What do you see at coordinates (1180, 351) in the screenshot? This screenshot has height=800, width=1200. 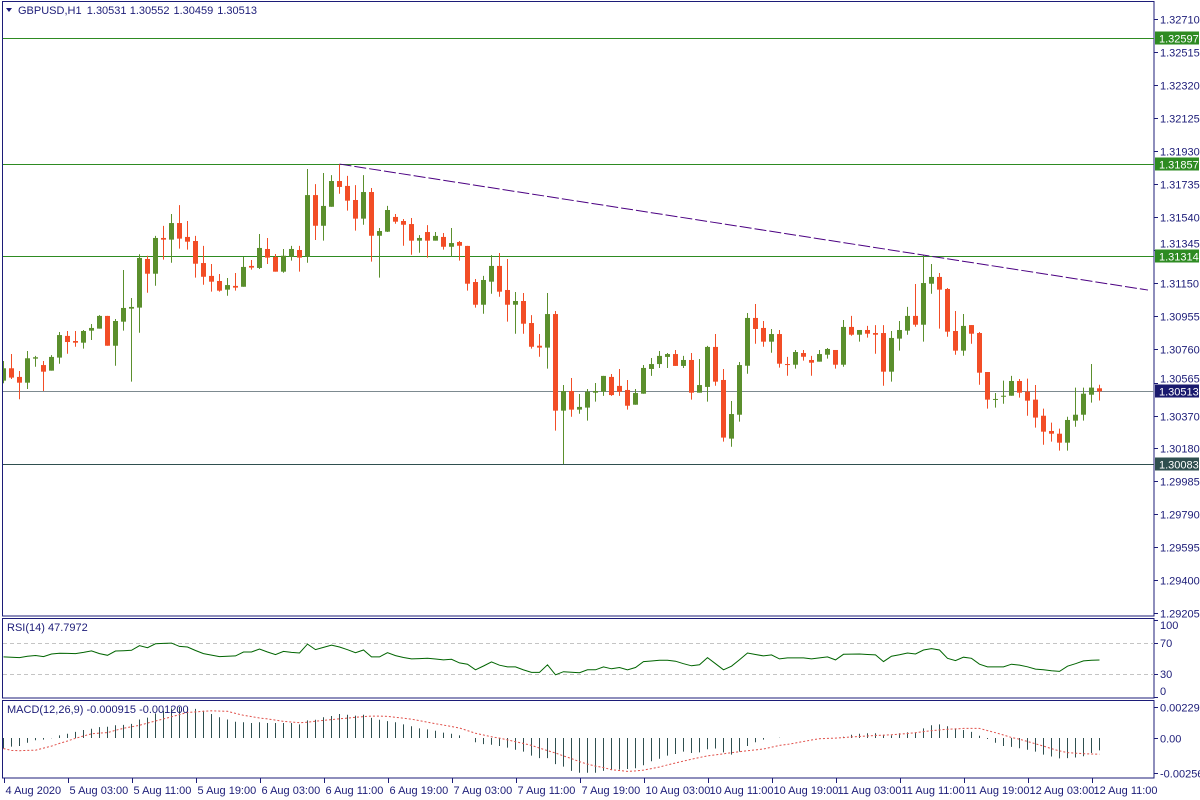 I see `price-tick-label: 1.30760` at bounding box center [1180, 351].